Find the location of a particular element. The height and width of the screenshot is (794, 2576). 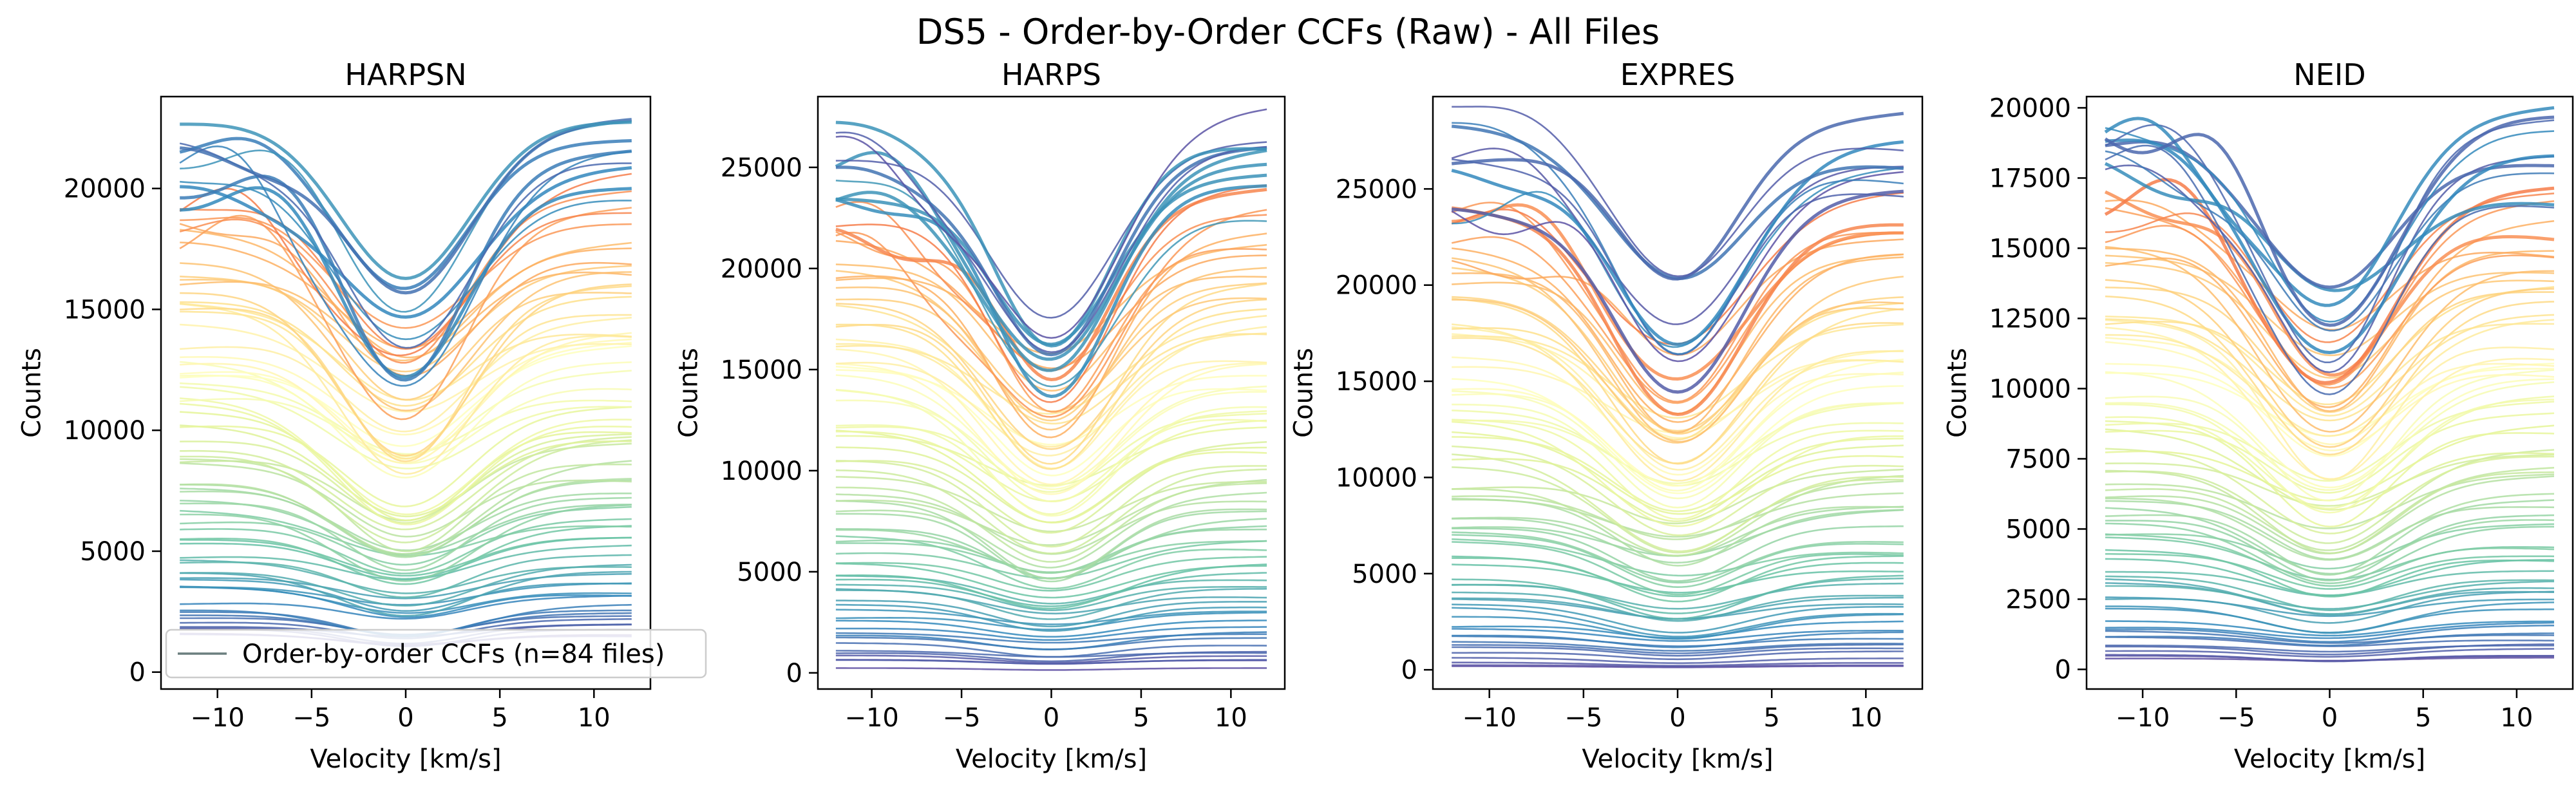

legend-box is located at coordinates (436, 654).